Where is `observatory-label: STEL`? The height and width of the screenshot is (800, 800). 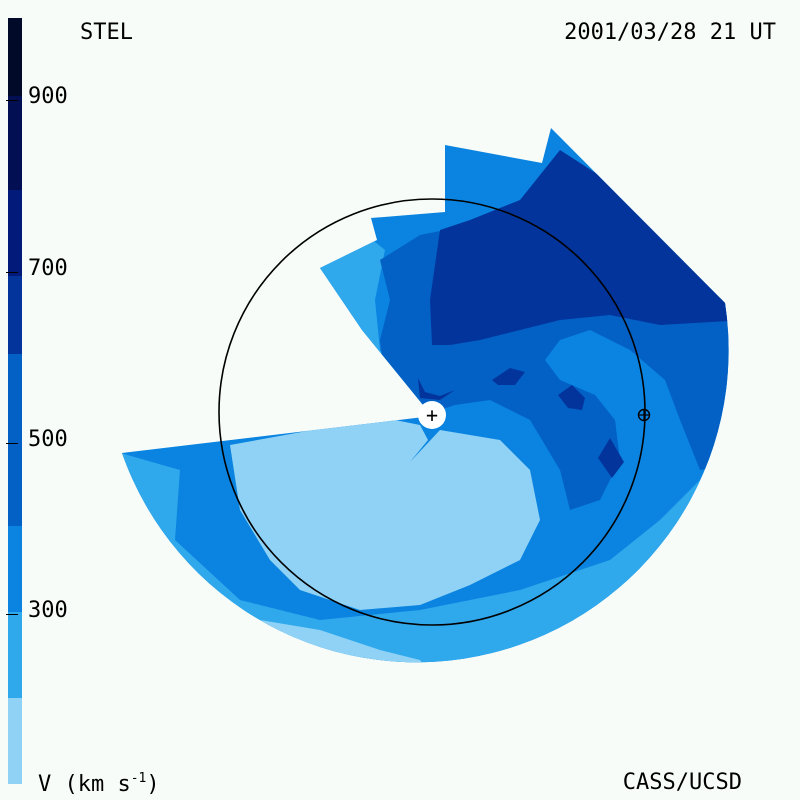
observatory-label: STEL is located at coordinates (106, 32).